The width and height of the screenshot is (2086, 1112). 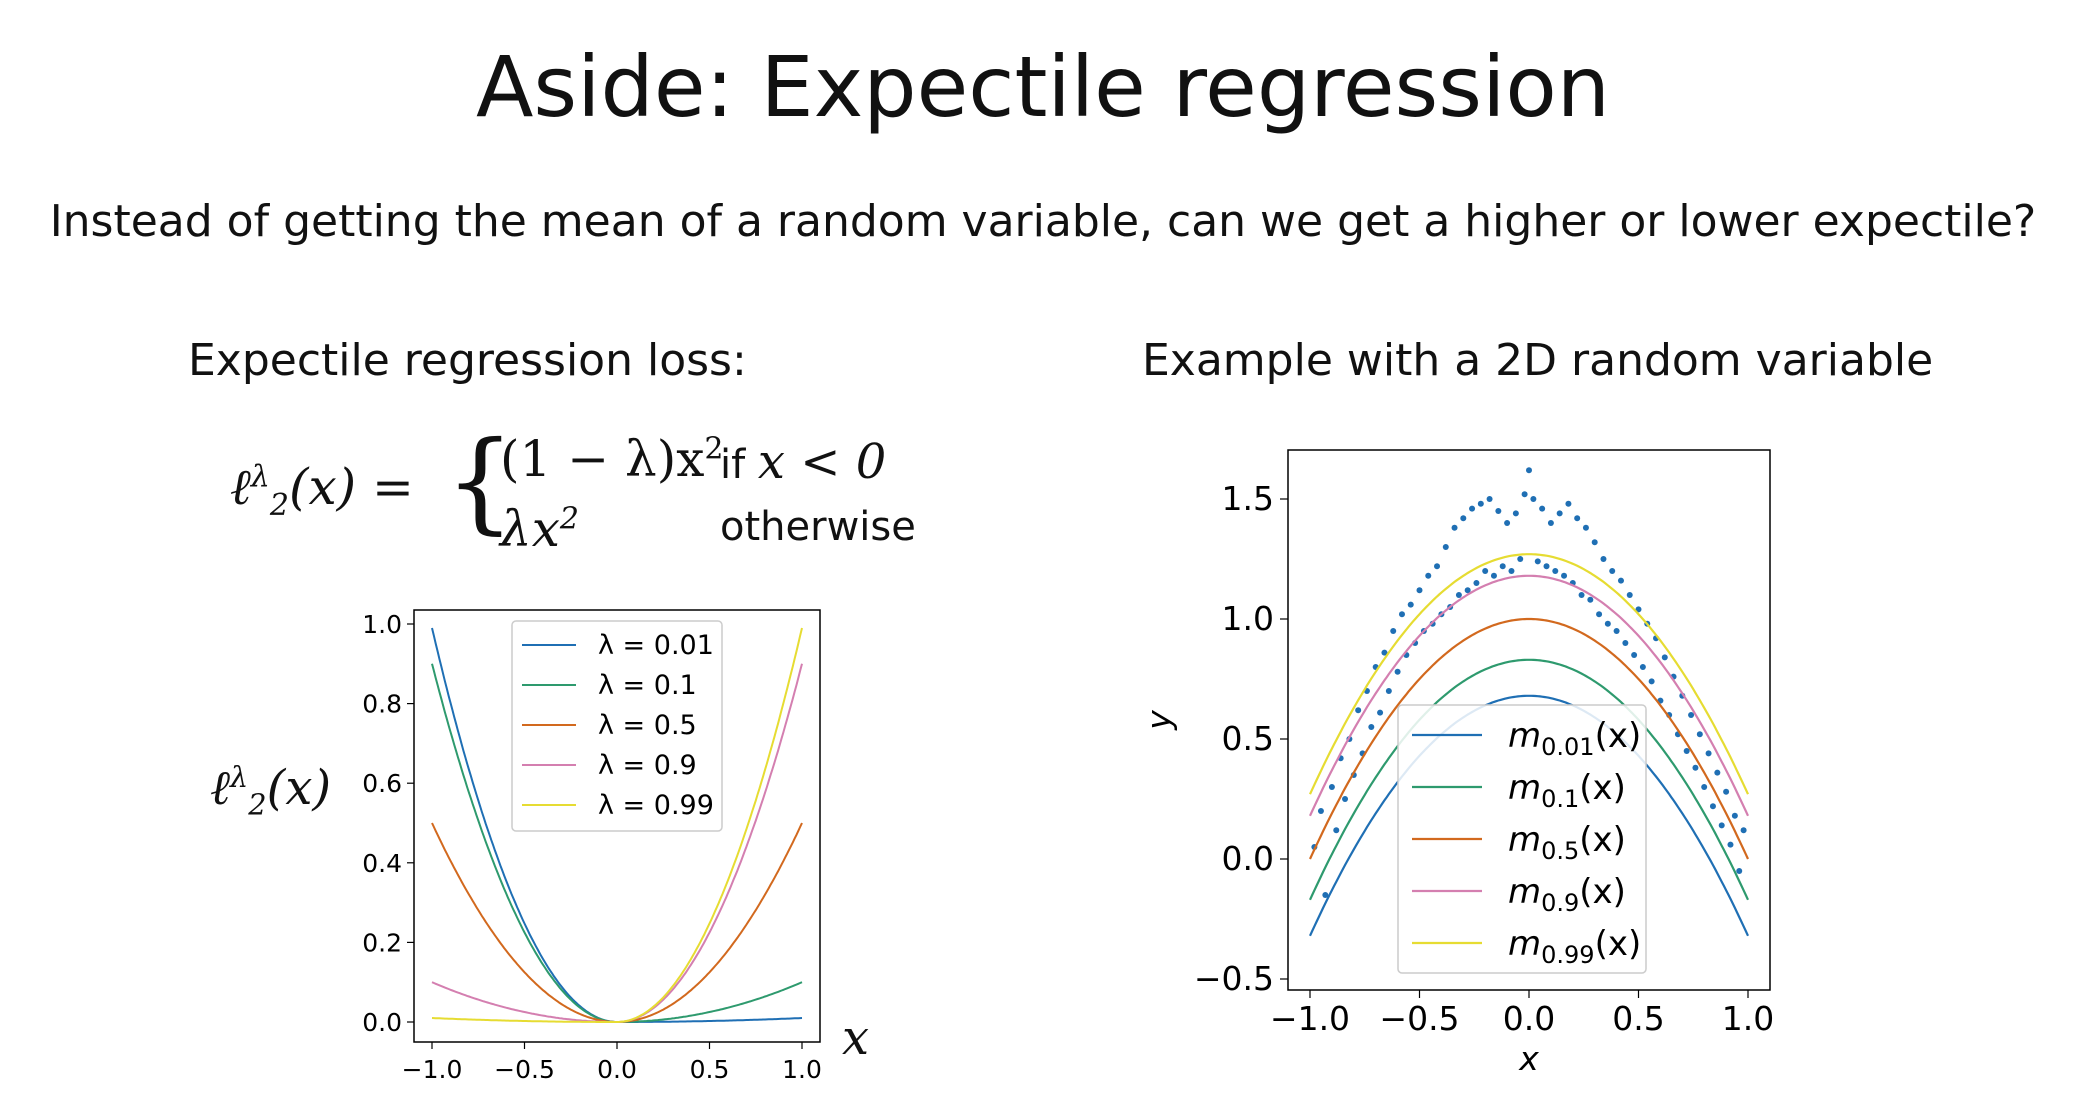 What do you see at coordinates (279, 505) in the screenshot?
I see `formula-lhs-sub: 2` at bounding box center [279, 505].